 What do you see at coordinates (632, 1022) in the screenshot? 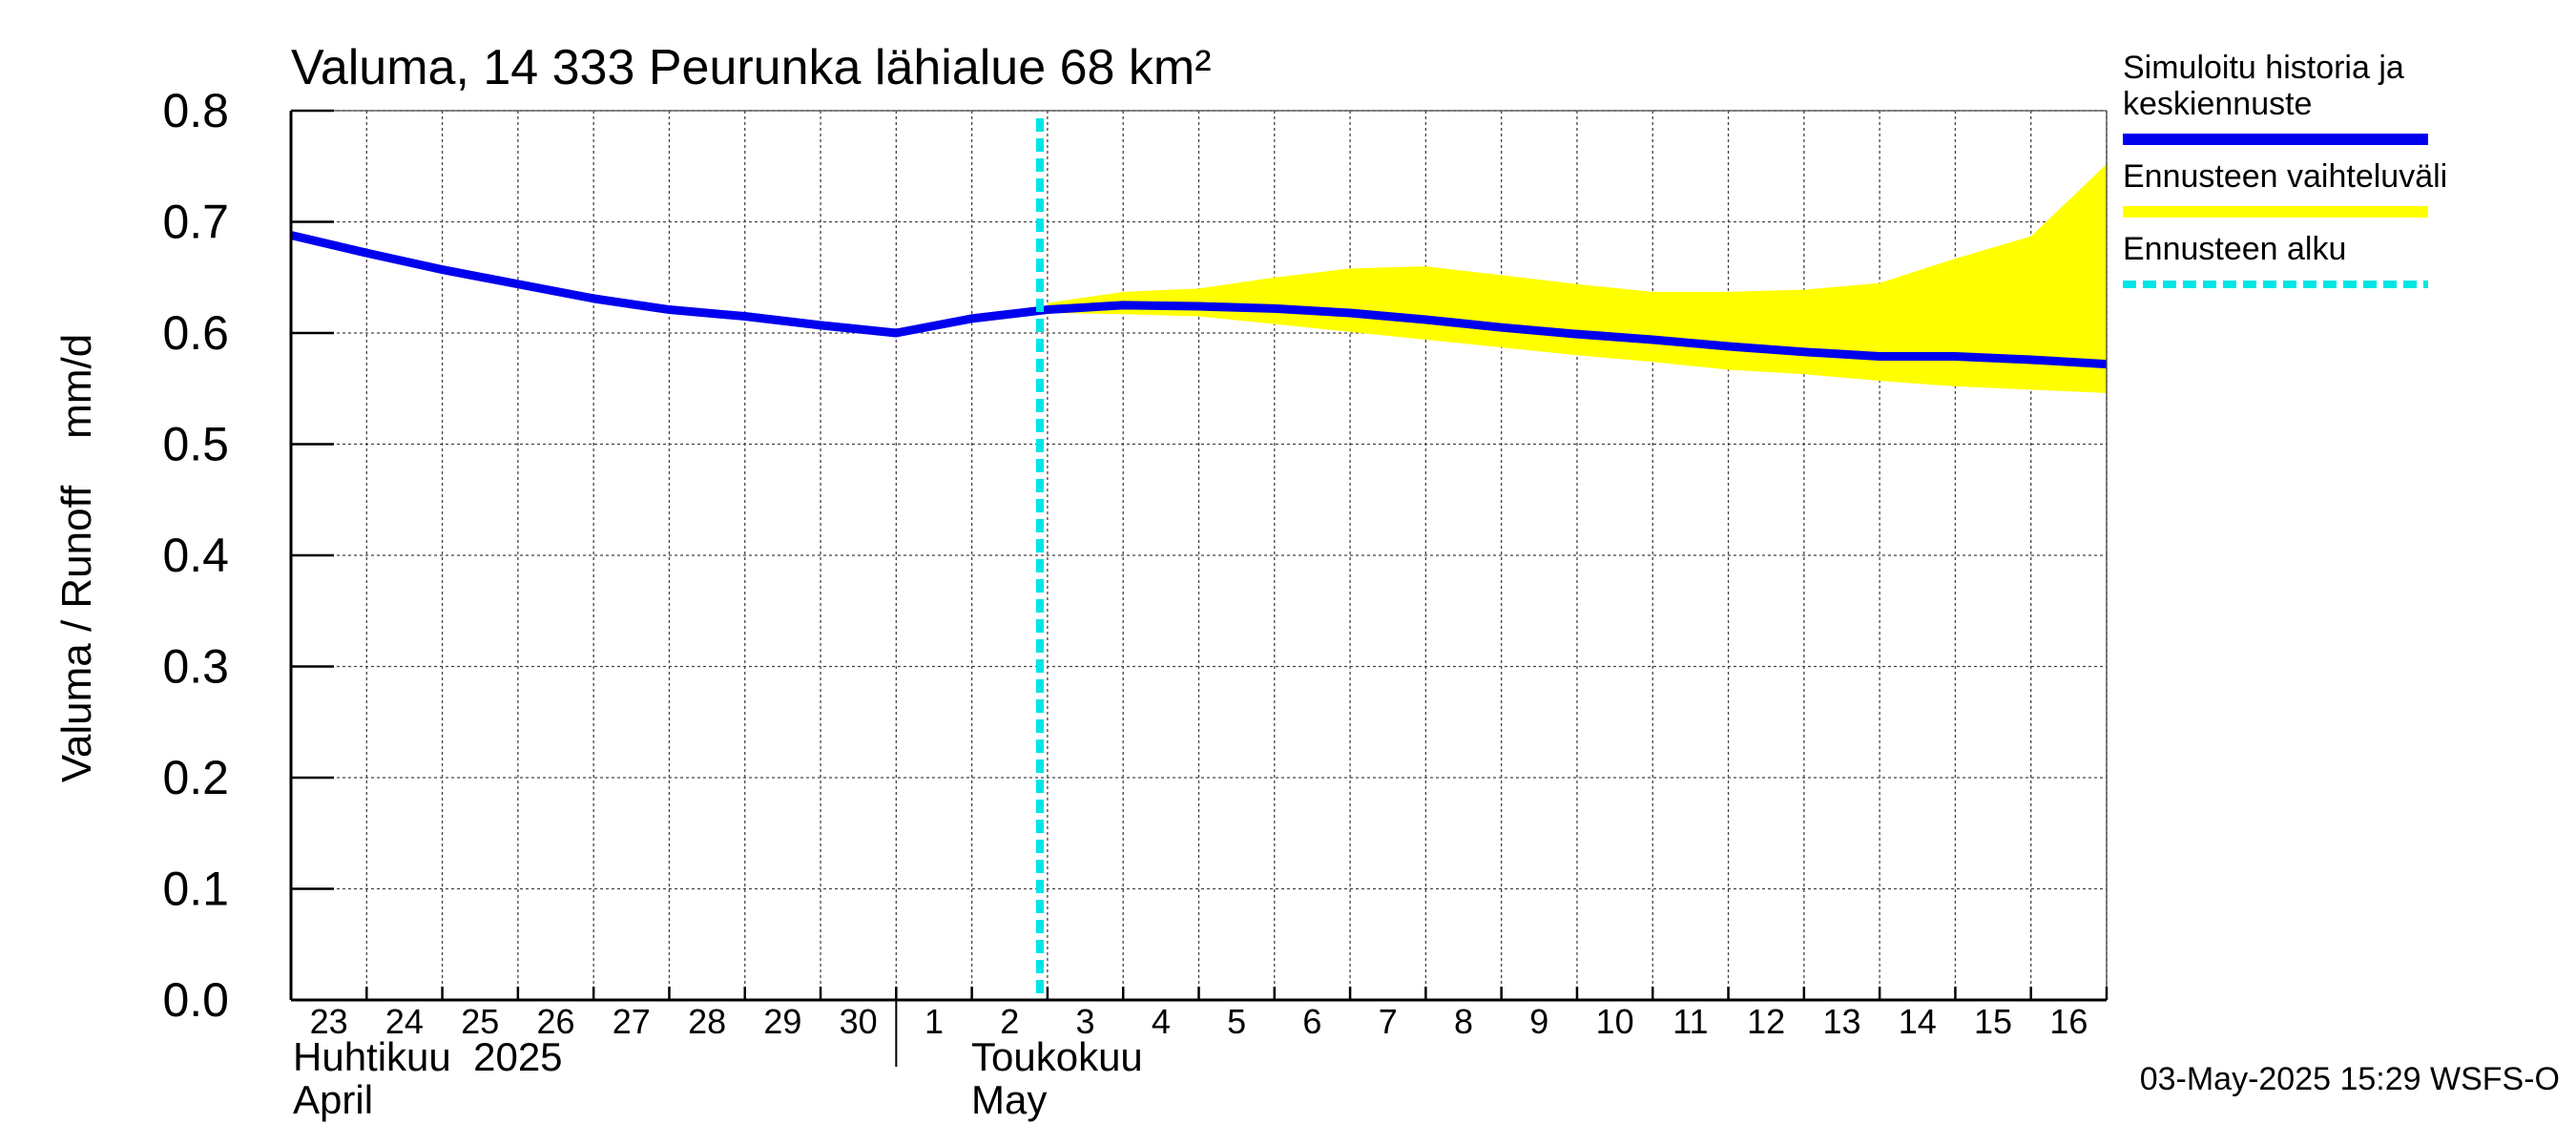
I see `x-tick-label: 27` at bounding box center [632, 1022].